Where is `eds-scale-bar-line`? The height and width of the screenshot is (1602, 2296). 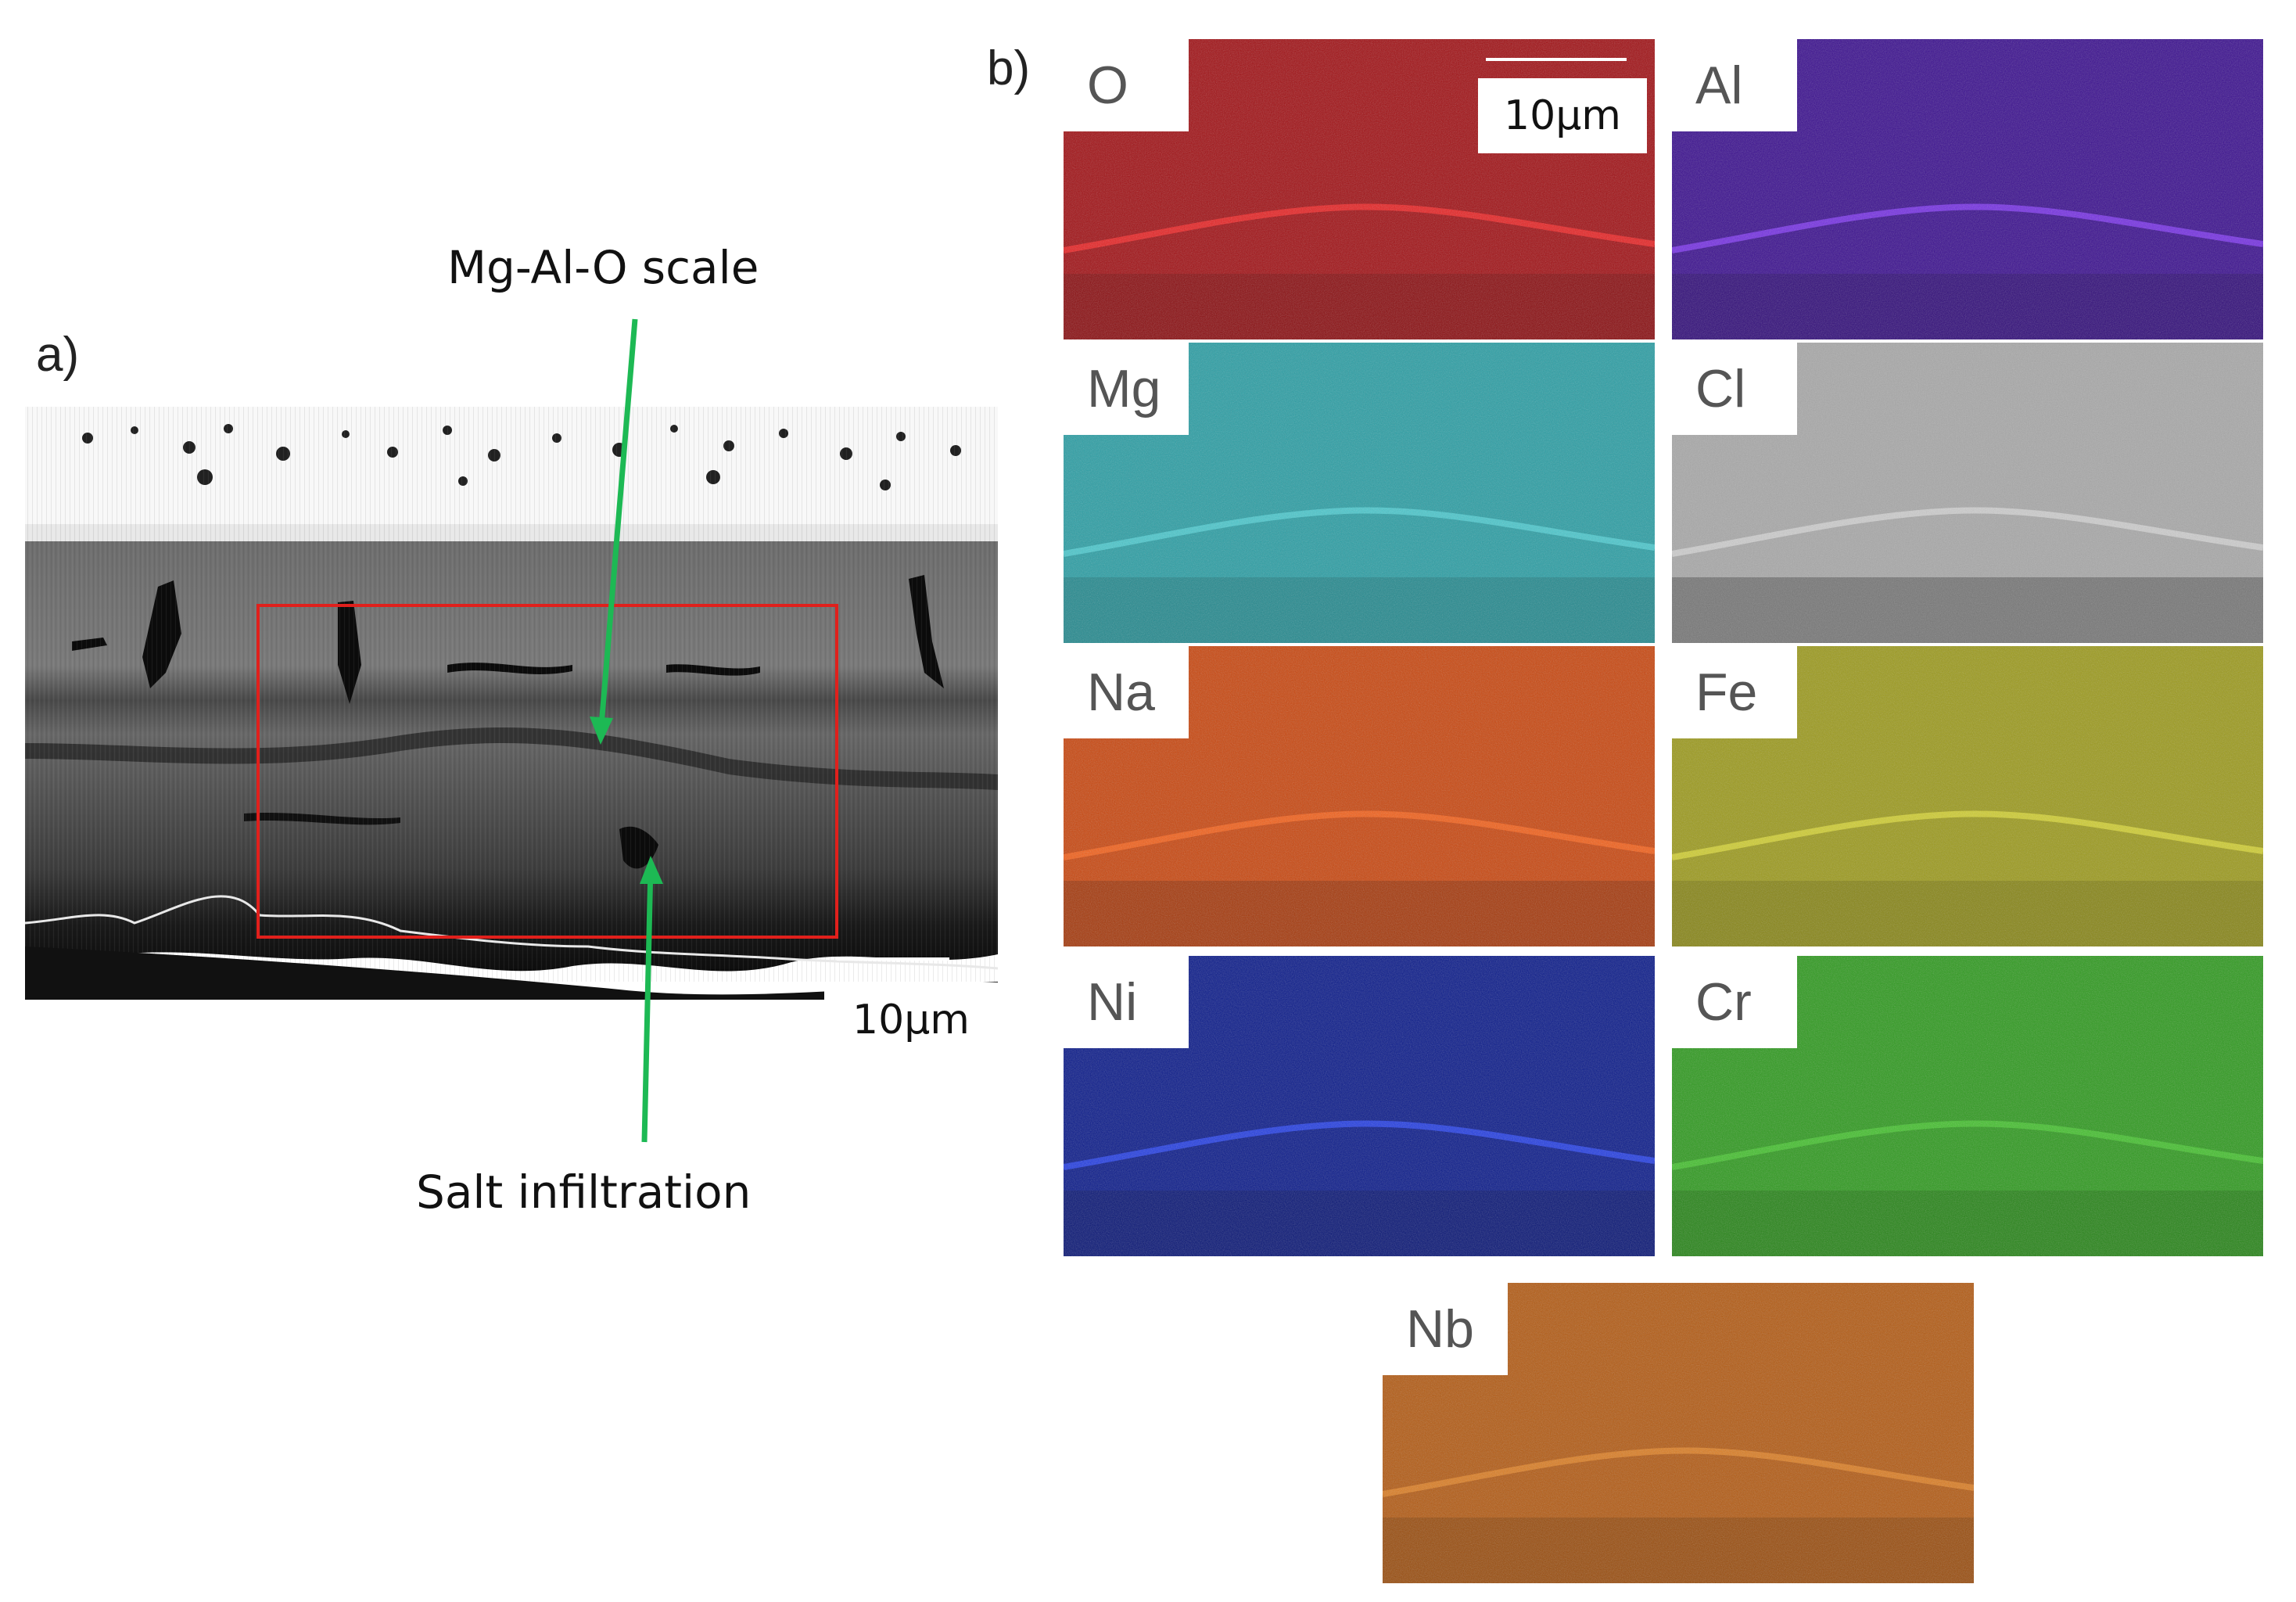 eds-scale-bar-line is located at coordinates (1556, 59).